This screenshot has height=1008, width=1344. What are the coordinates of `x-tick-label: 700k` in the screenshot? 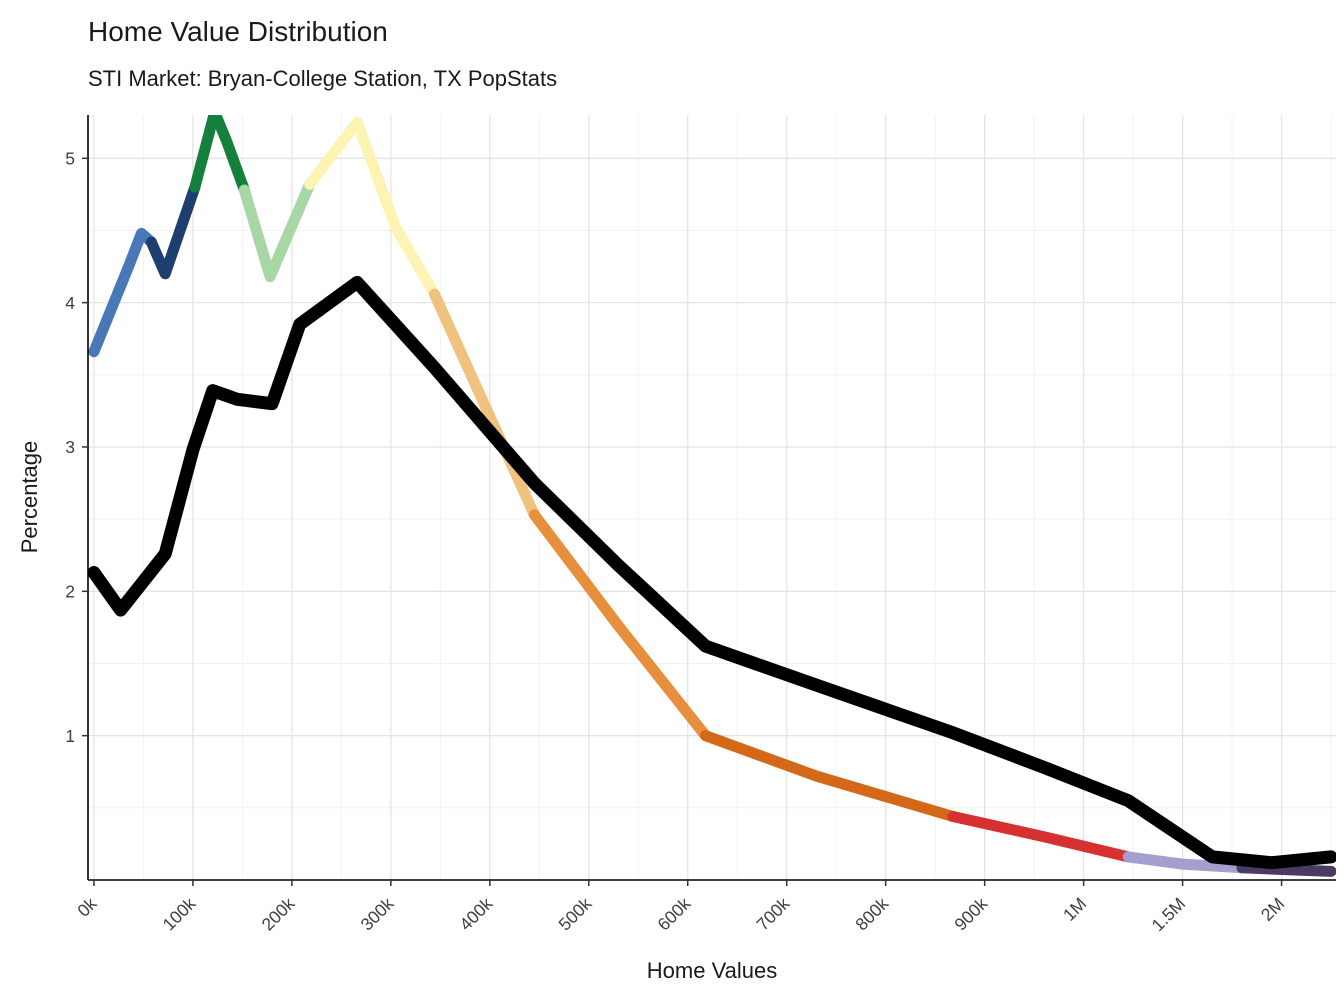 It's located at (772, 913).